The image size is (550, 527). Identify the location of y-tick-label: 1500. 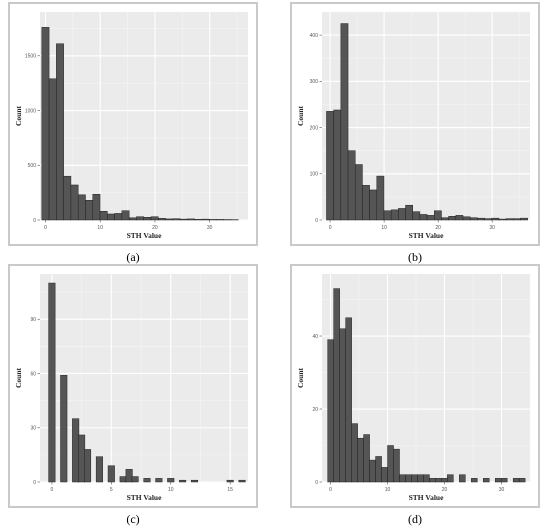
(30, 57).